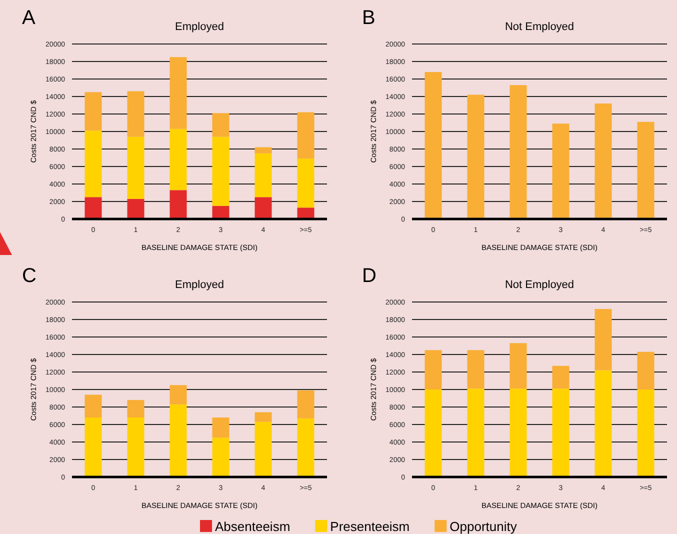 This screenshot has height=534, width=677. Describe the element at coordinates (29, 18) in the screenshot. I see `text: A` at that location.